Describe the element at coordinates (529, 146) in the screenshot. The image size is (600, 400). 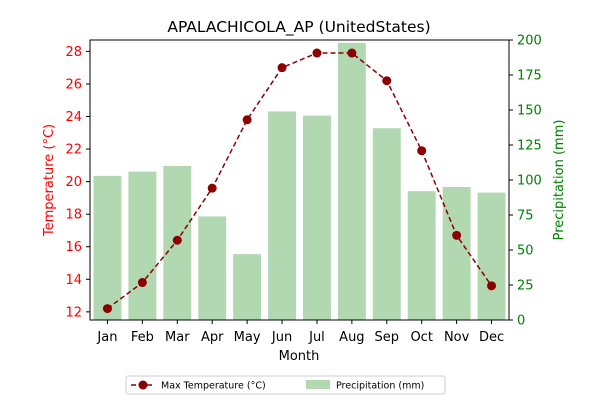
I see `y-right-tick-label: 125` at that location.